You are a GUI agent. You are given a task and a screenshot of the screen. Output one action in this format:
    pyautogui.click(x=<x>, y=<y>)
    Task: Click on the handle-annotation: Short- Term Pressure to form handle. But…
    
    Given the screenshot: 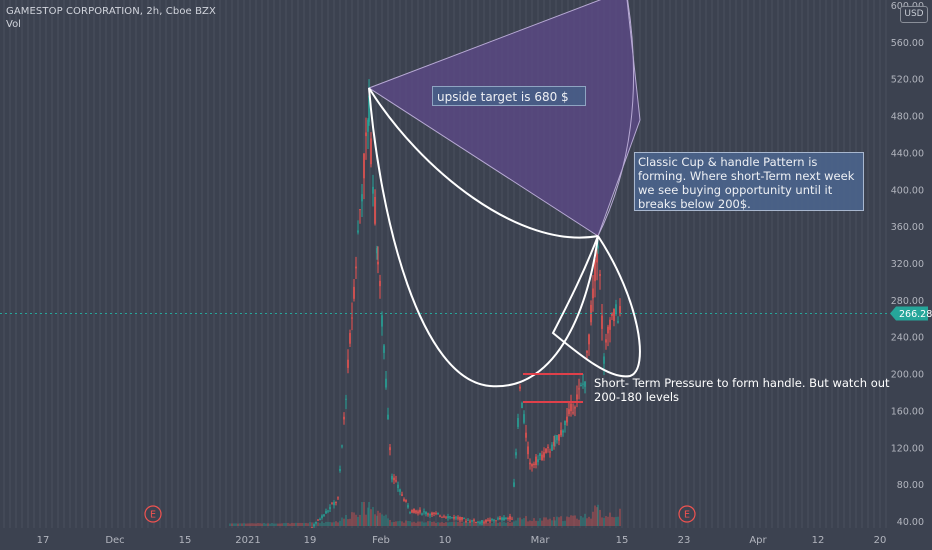 What is the action you would take?
    pyautogui.click(x=742, y=390)
    